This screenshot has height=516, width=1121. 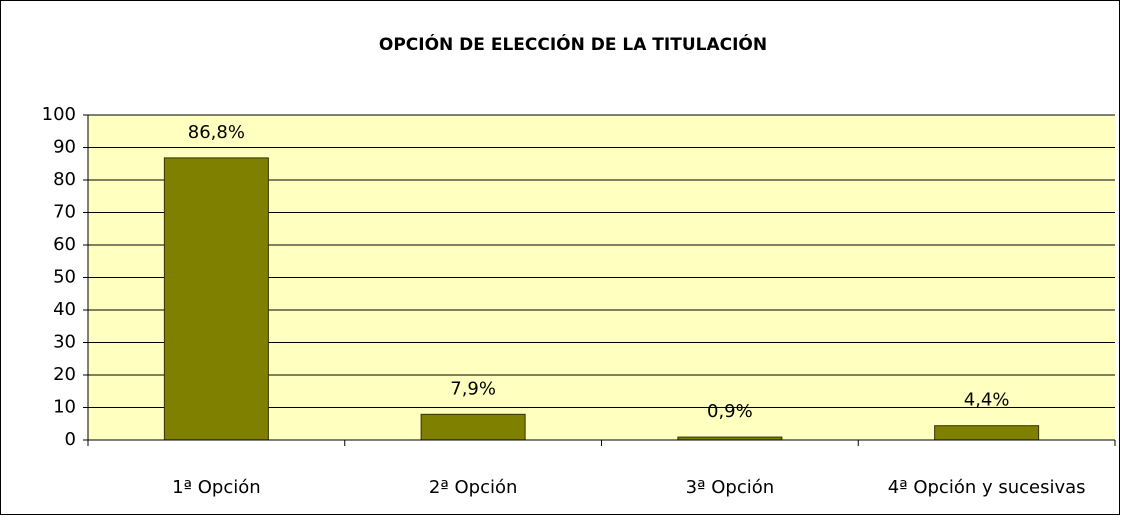 I want to click on chart-title: OPCIÓN DE ELECCIÓN DE LA TITULACIÓN, so click(x=573, y=44).